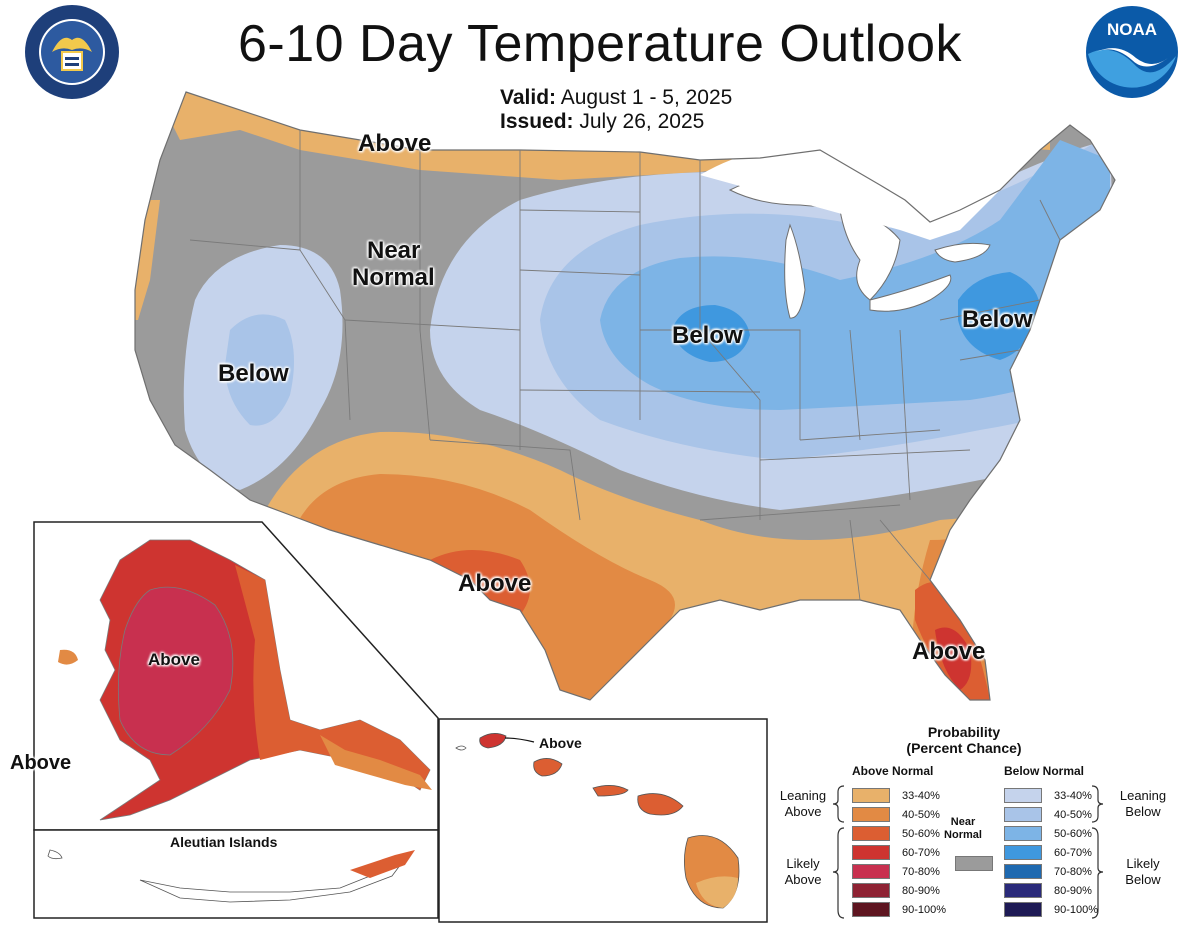 Image resolution: width=1200 pixels, height=928 pixels. I want to click on legend-likely-above-line1: Likely, so click(803, 863).